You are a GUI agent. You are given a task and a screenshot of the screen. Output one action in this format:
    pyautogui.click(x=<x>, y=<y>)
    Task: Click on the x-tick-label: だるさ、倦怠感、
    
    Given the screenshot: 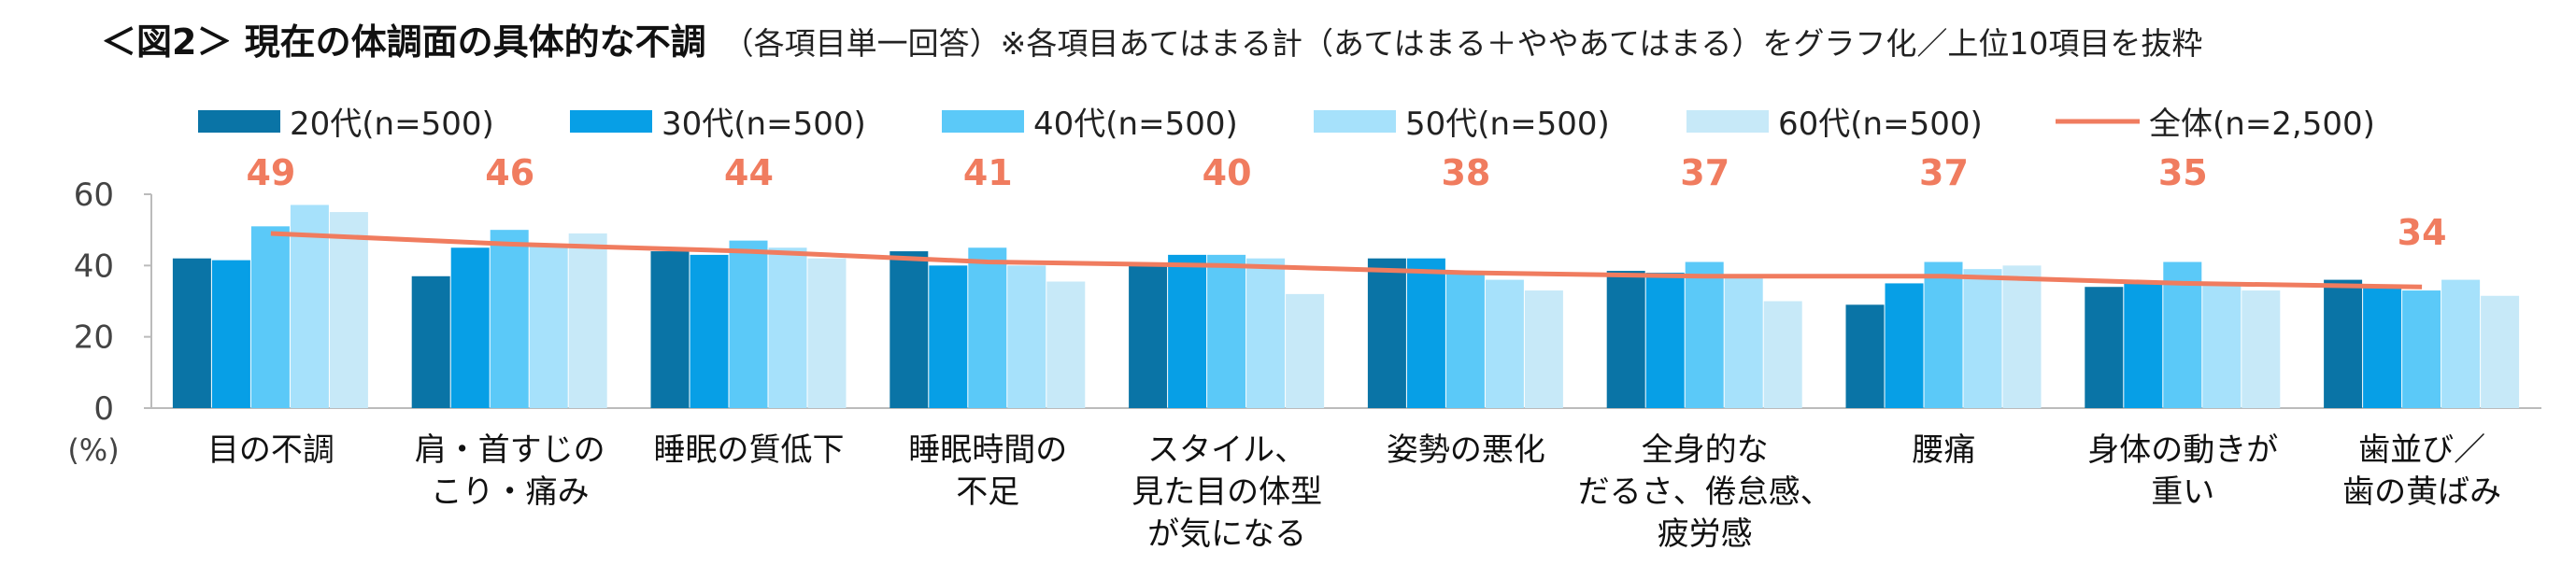 What is the action you would take?
    pyautogui.click(x=1705, y=492)
    